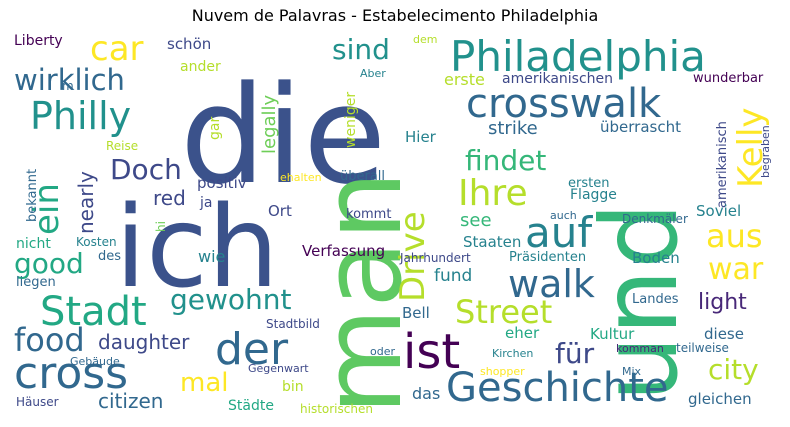 This screenshot has width=790, height=427. Describe the element at coordinates (283, 135) in the screenshot. I see `word-die: die` at that location.